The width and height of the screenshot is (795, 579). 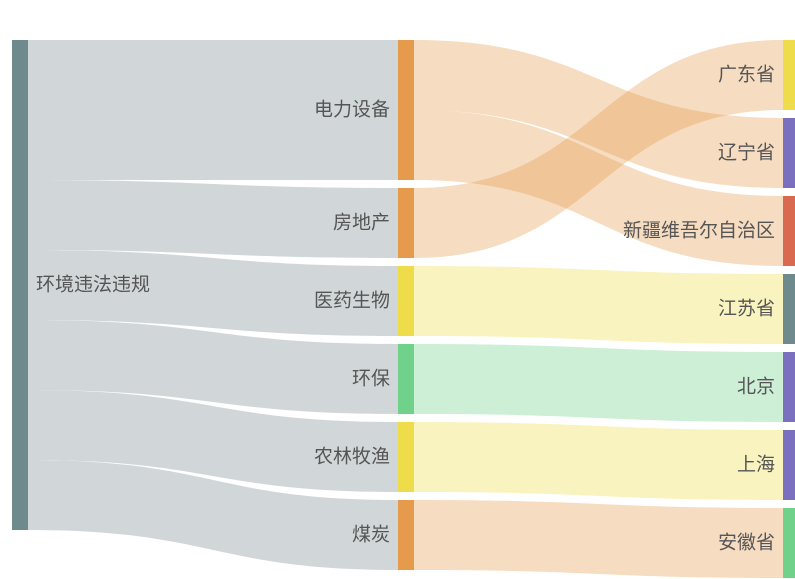 I want to click on sankey-node-guangdong, so click(x=789, y=75).